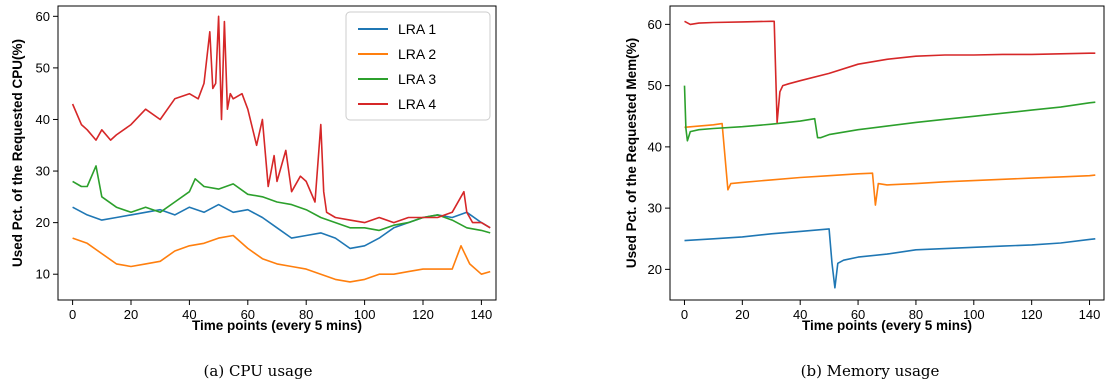 The image size is (1110, 385). Describe the element at coordinates (631, 153) in the screenshot. I see `mem-y-axis-title: Used Pct. of the Requested Mem(%)` at that location.